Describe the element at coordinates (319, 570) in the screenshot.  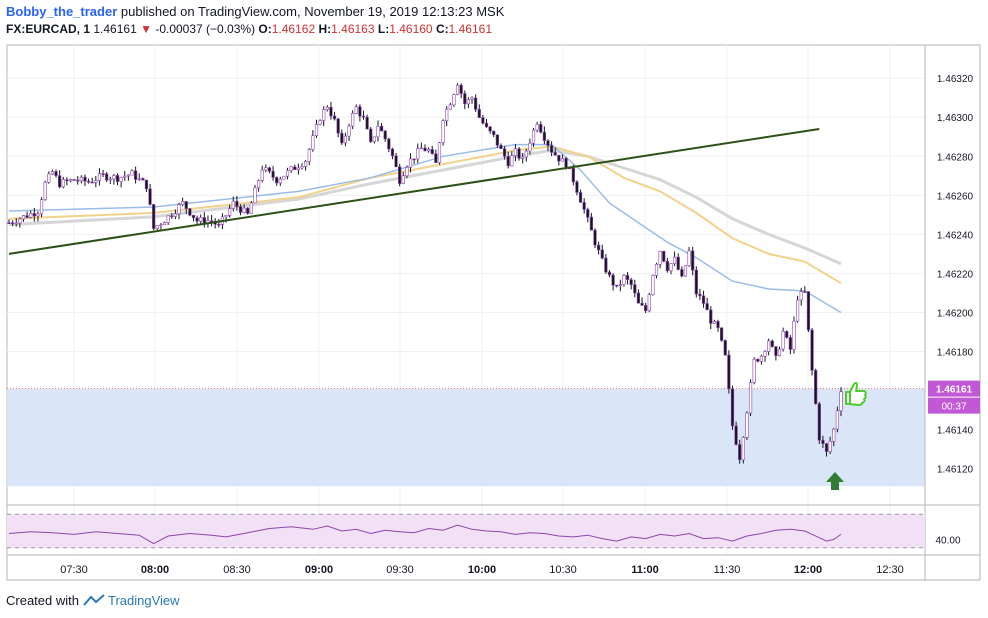
I see `time-tick-label: 09:00` at that location.